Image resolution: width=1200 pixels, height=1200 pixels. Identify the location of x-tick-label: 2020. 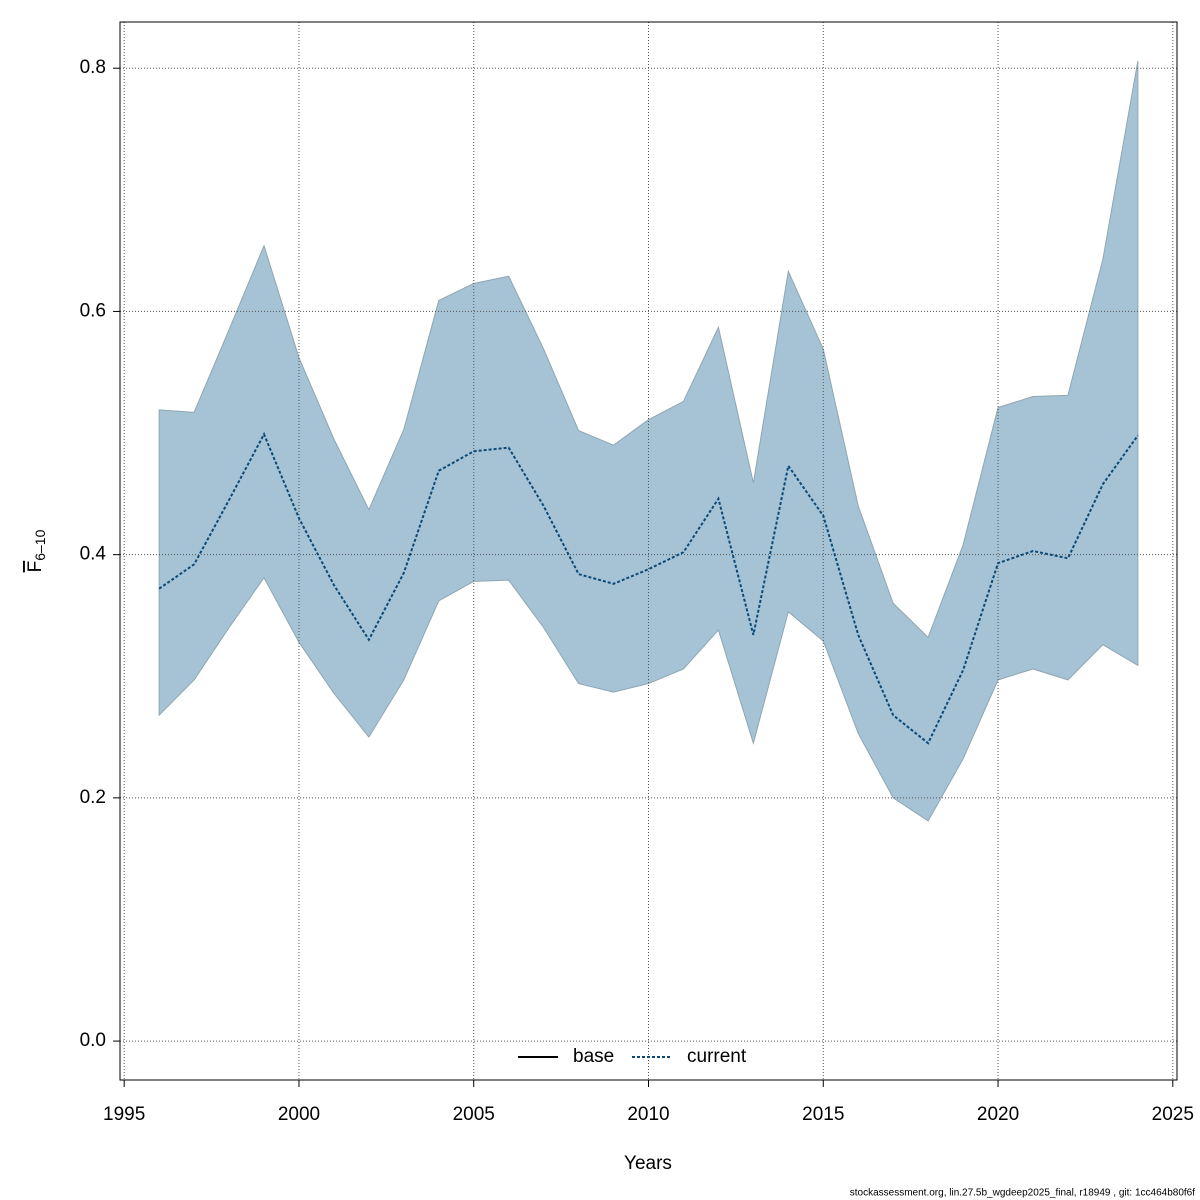
(998, 1114).